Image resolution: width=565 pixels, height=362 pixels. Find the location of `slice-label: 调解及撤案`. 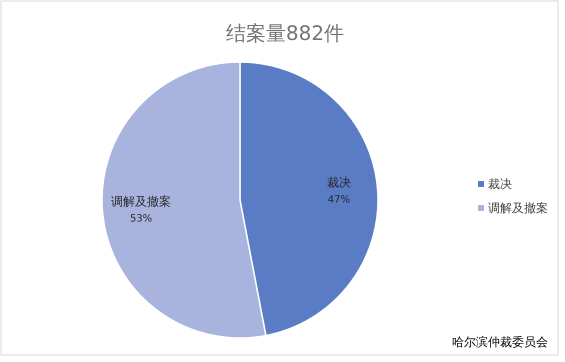

slice-label: 调解及撤案 is located at coordinates (141, 201).